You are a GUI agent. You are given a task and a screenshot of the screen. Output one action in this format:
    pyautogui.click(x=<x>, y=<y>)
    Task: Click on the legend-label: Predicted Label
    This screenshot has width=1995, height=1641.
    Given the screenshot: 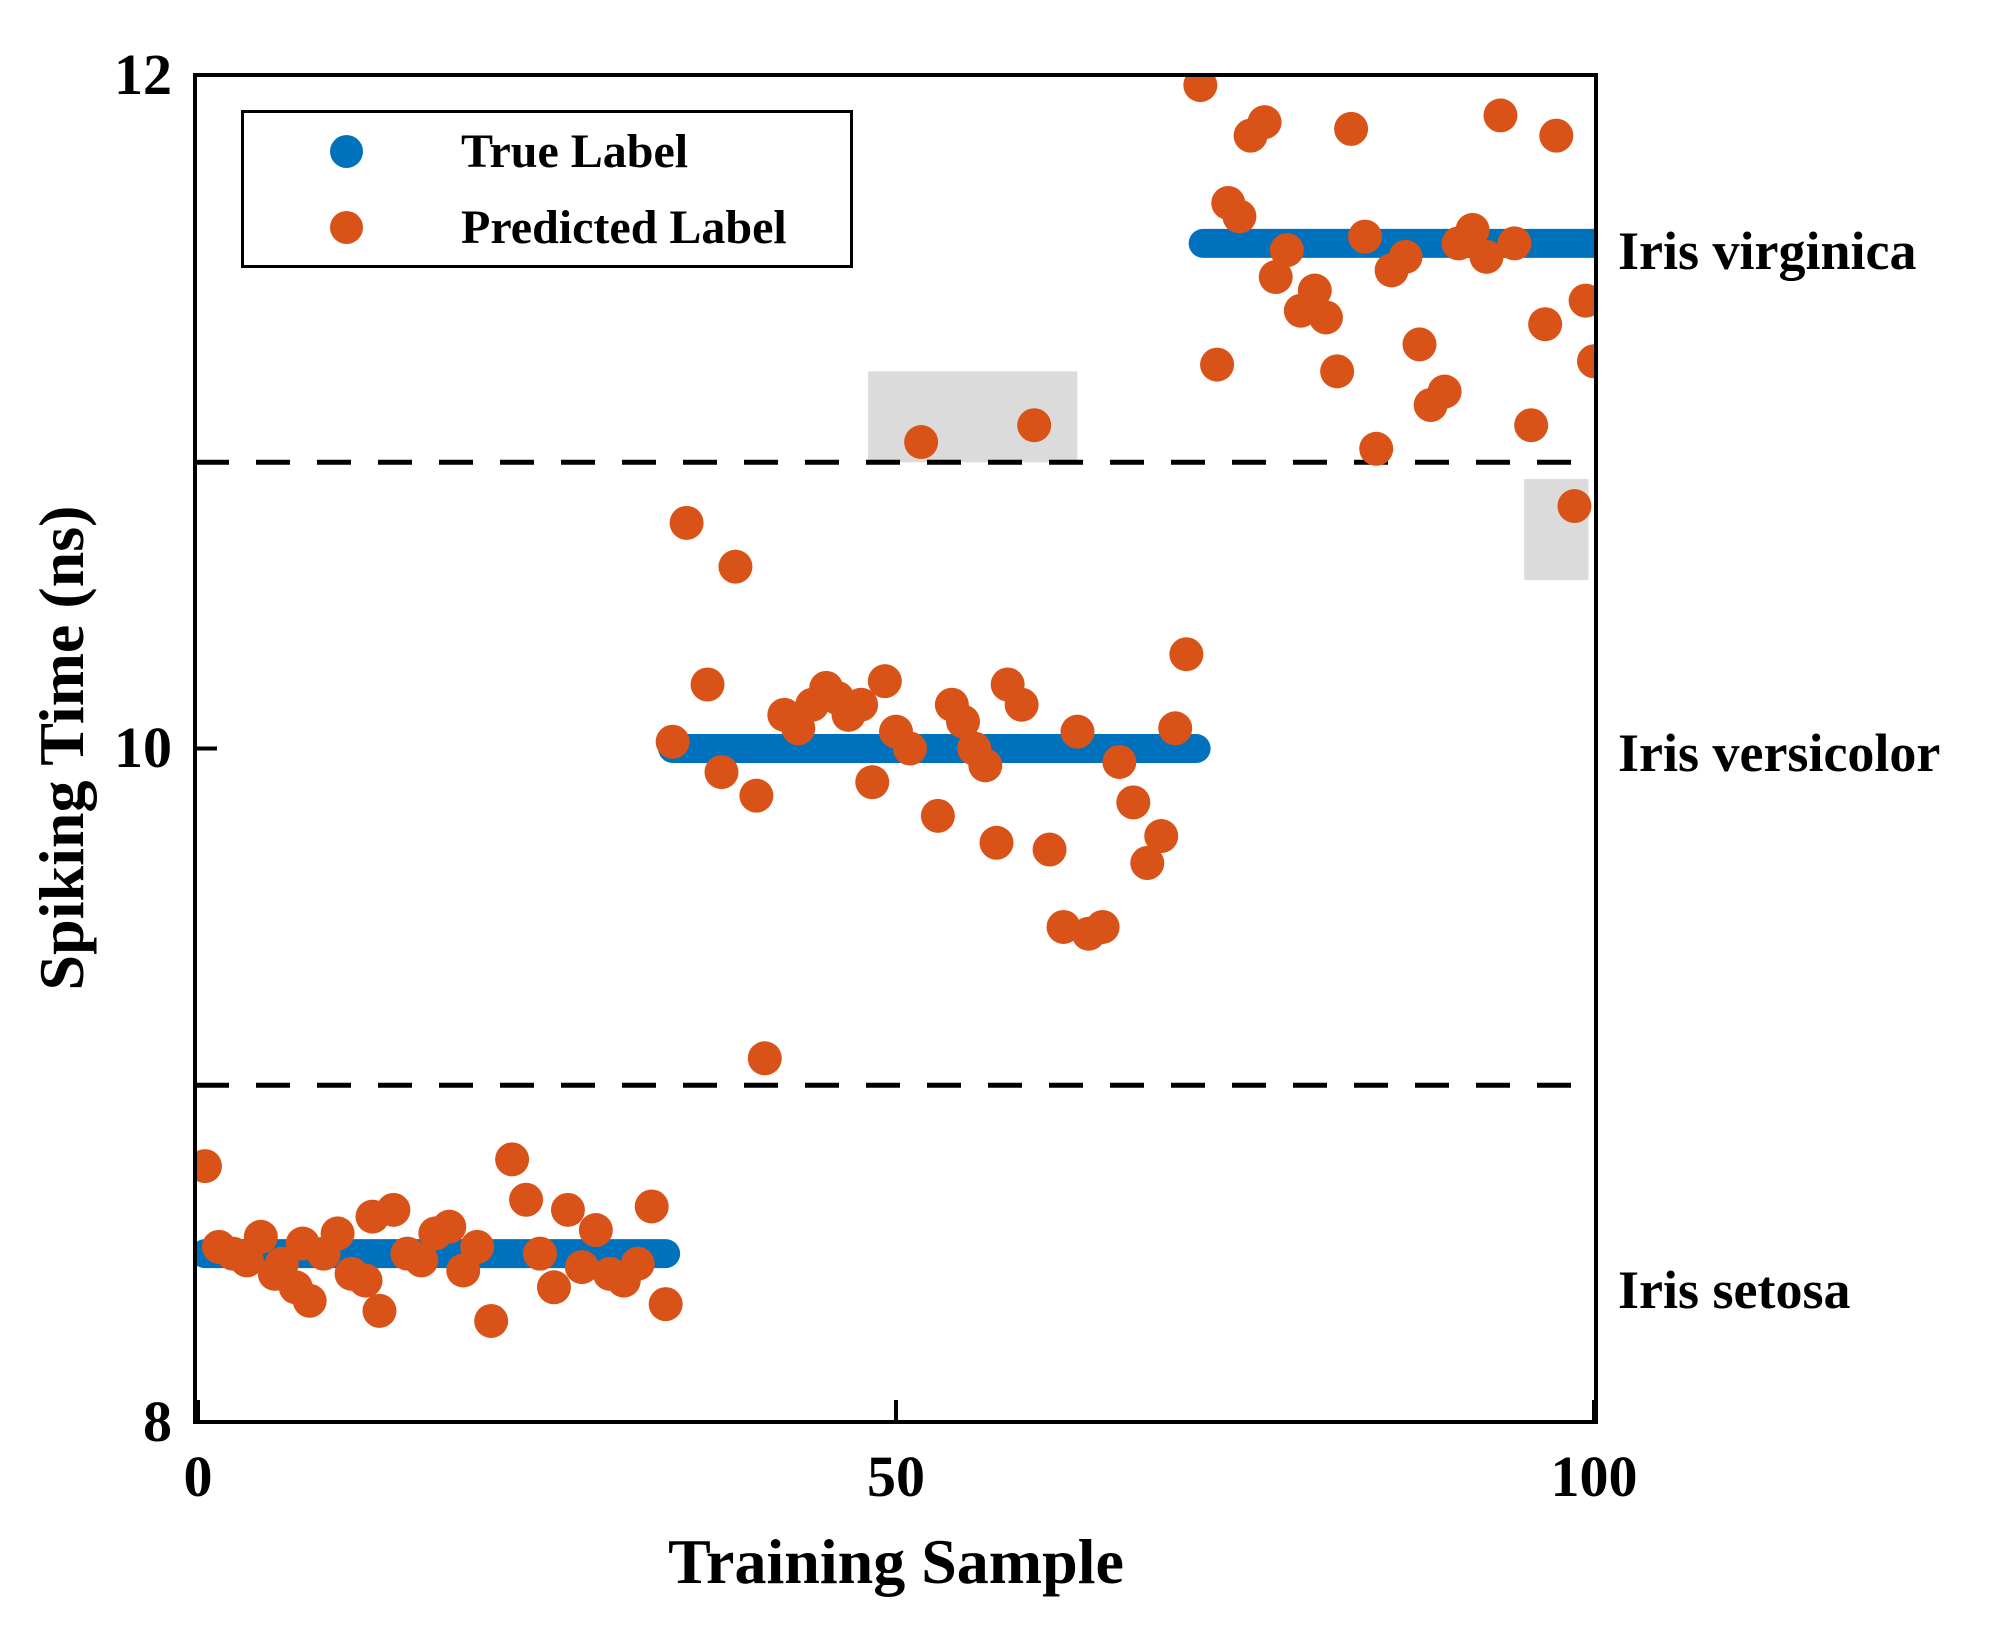 What is the action you would take?
    pyautogui.click(x=624, y=227)
    